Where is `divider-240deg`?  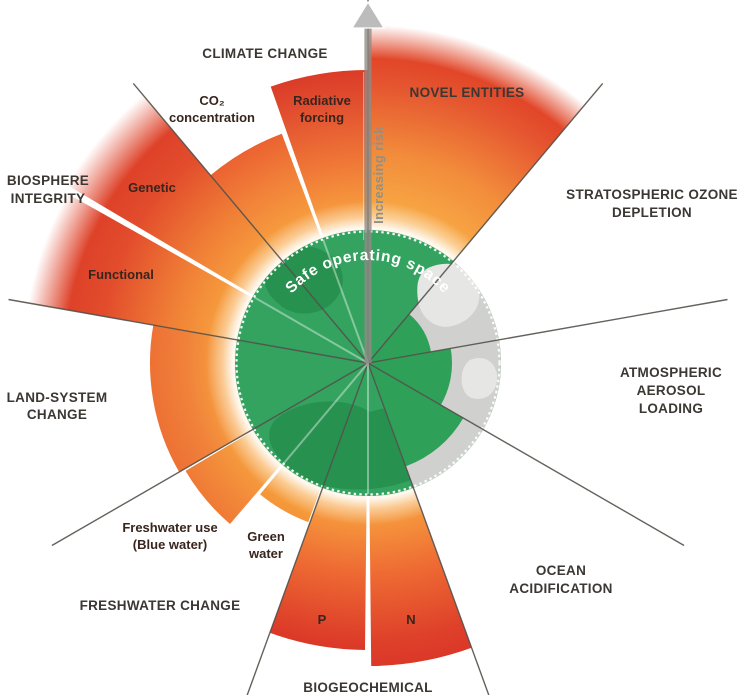 divider-240deg is located at coordinates (210, 454).